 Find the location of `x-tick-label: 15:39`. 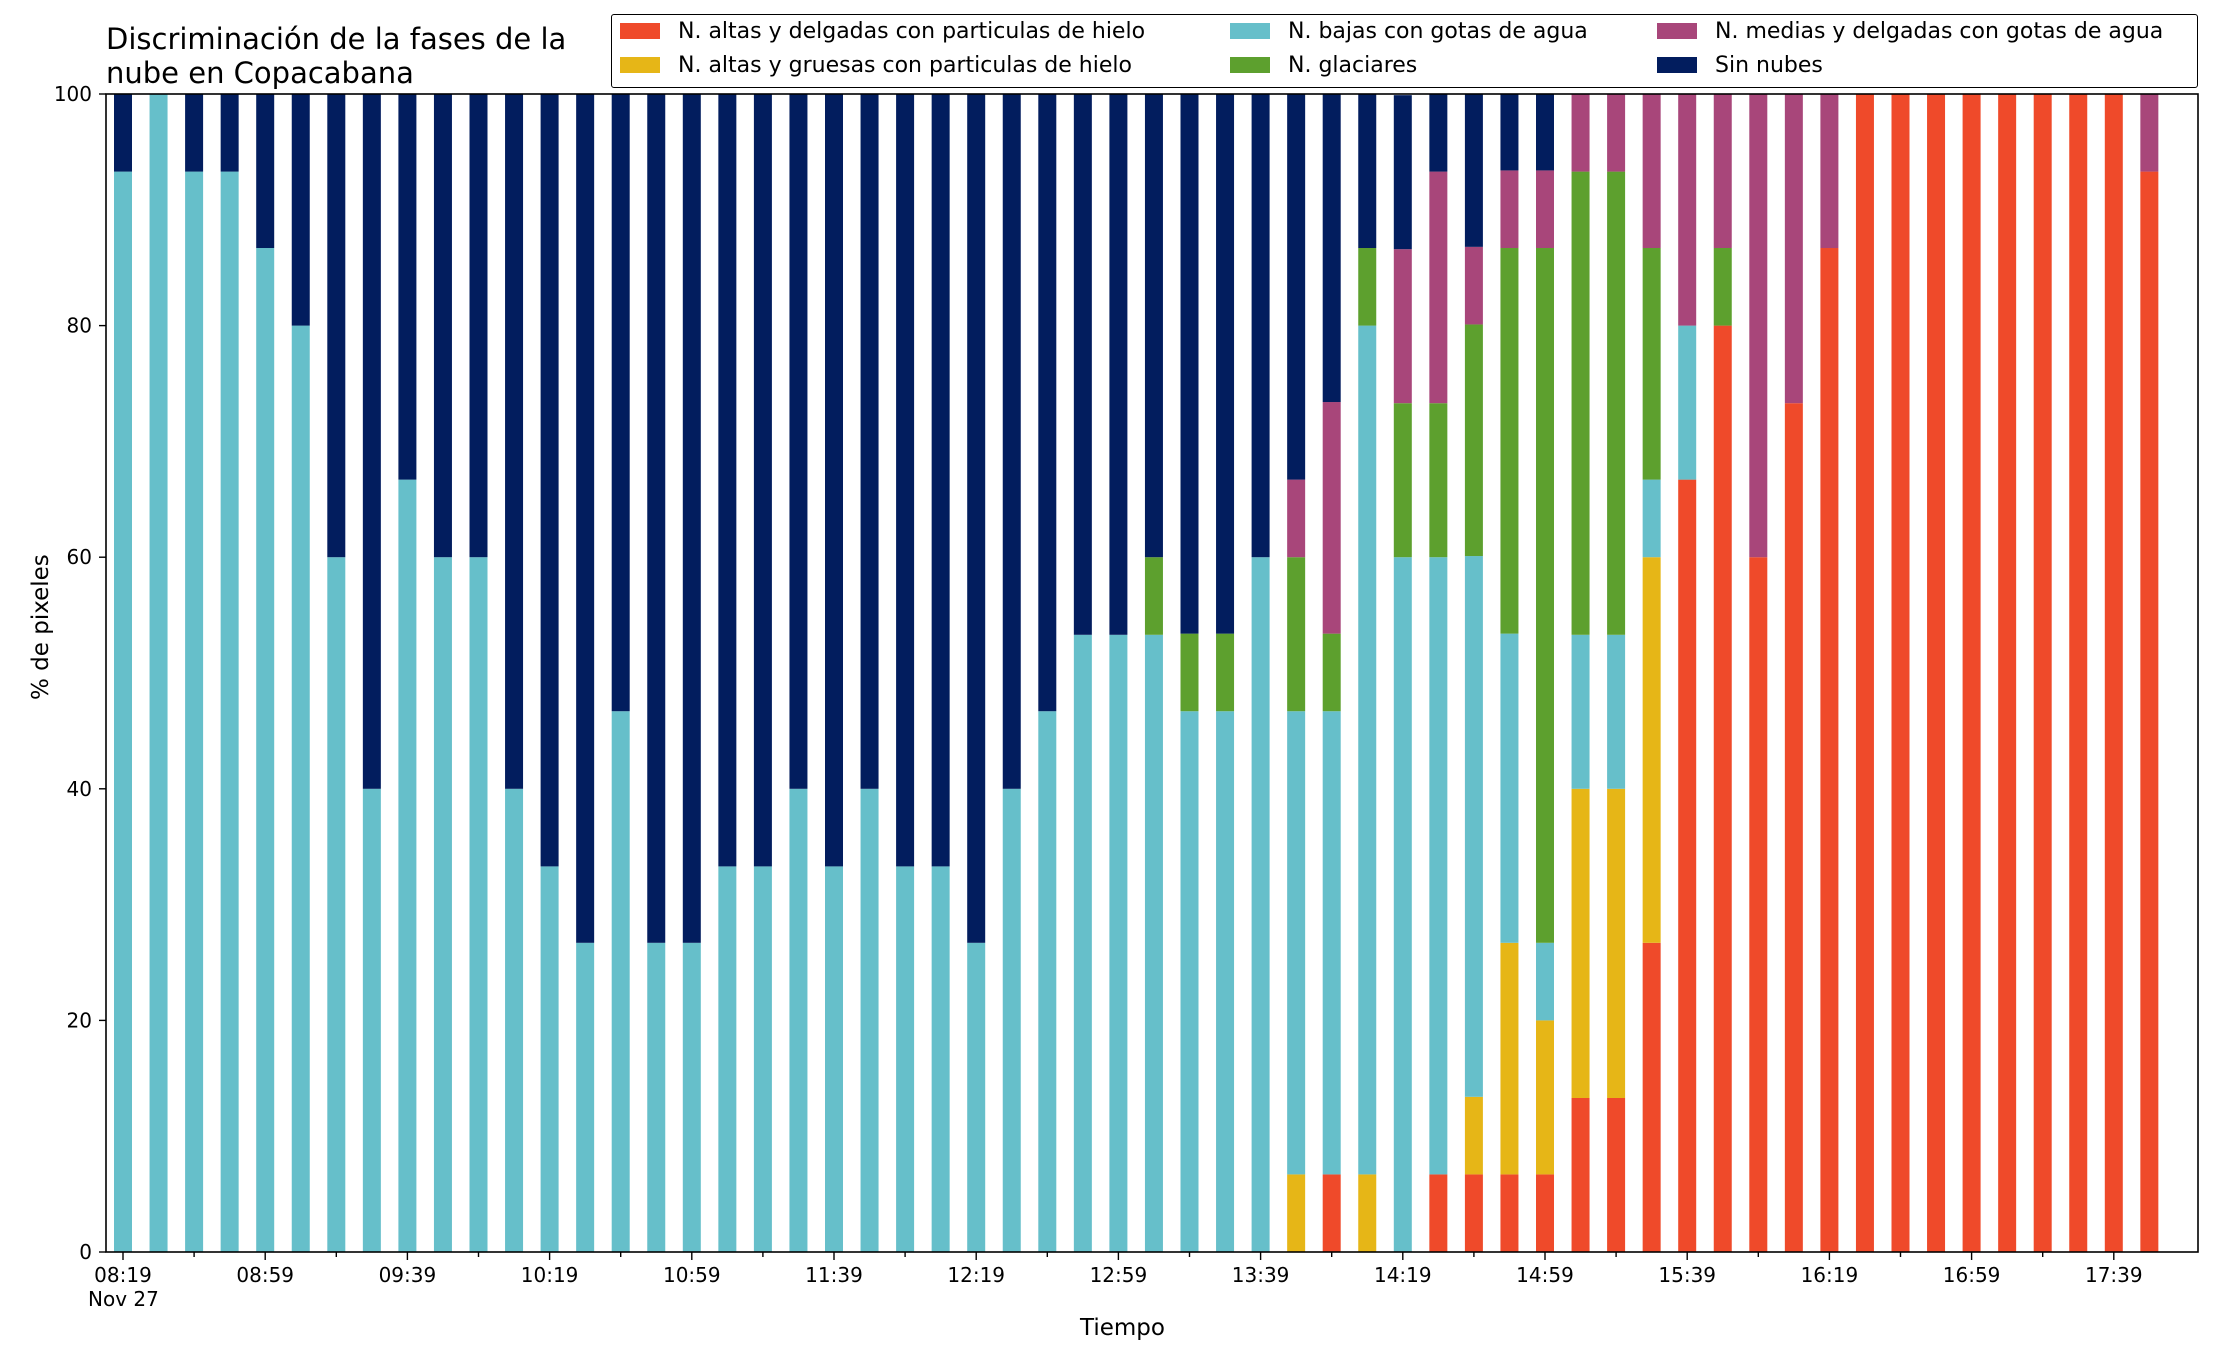

x-tick-label: 15:39 is located at coordinates (1687, 1275).